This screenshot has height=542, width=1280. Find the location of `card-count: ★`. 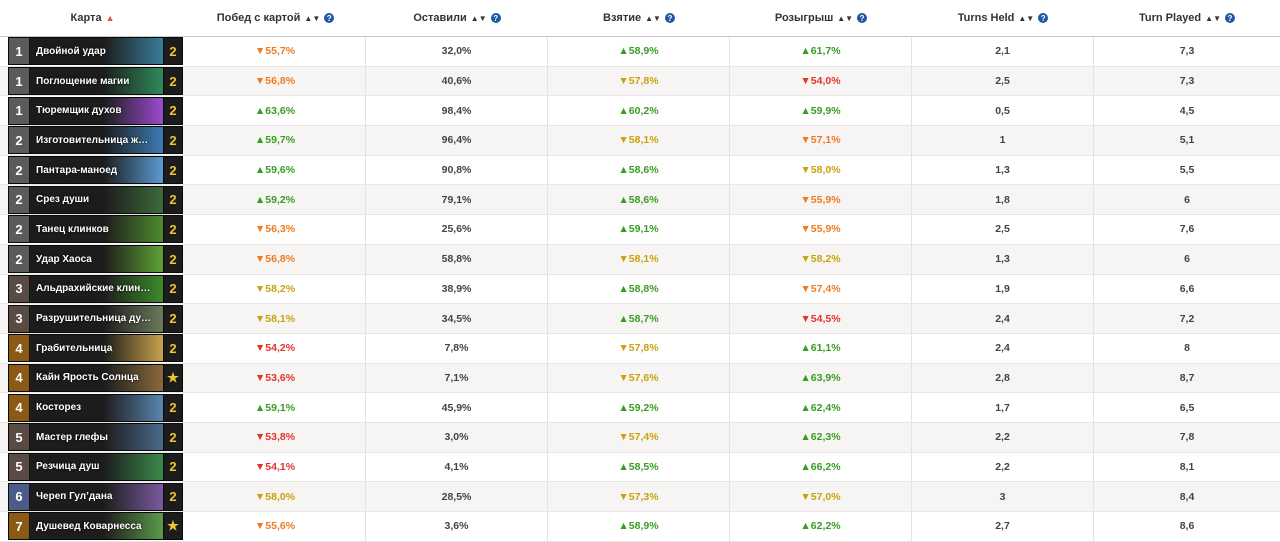

card-count: ★ is located at coordinates (172, 526).